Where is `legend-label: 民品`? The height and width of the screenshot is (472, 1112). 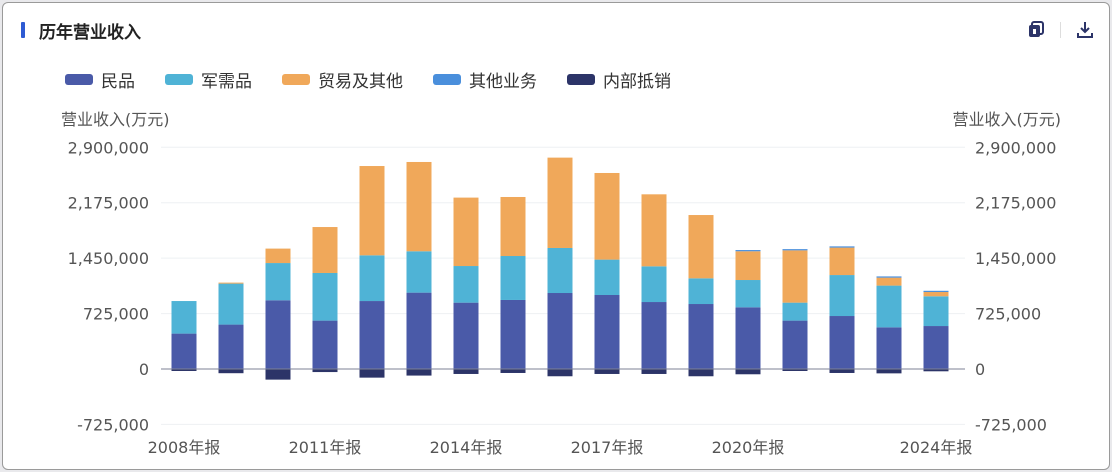 legend-label: 民品 is located at coordinates (118, 82).